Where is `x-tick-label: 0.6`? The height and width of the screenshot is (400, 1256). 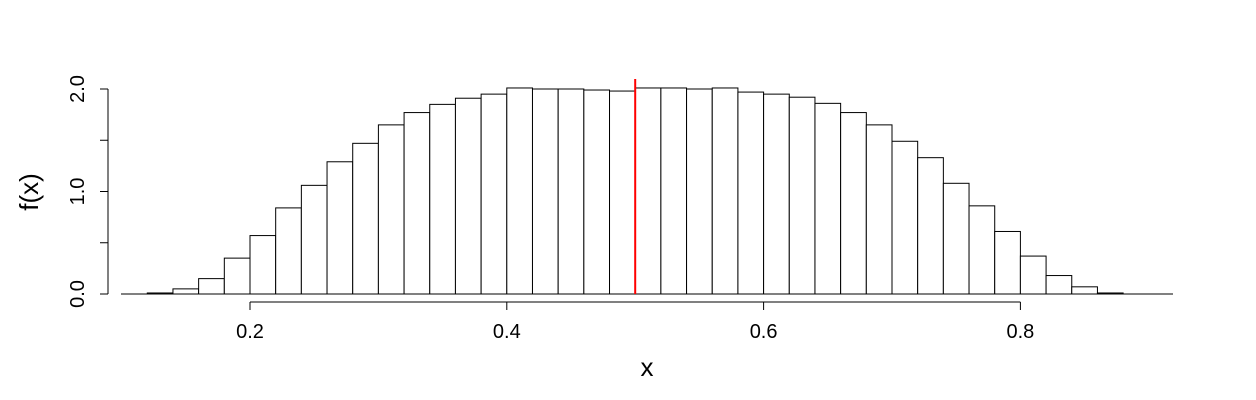
x-tick-label: 0.6 is located at coordinates (764, 332).